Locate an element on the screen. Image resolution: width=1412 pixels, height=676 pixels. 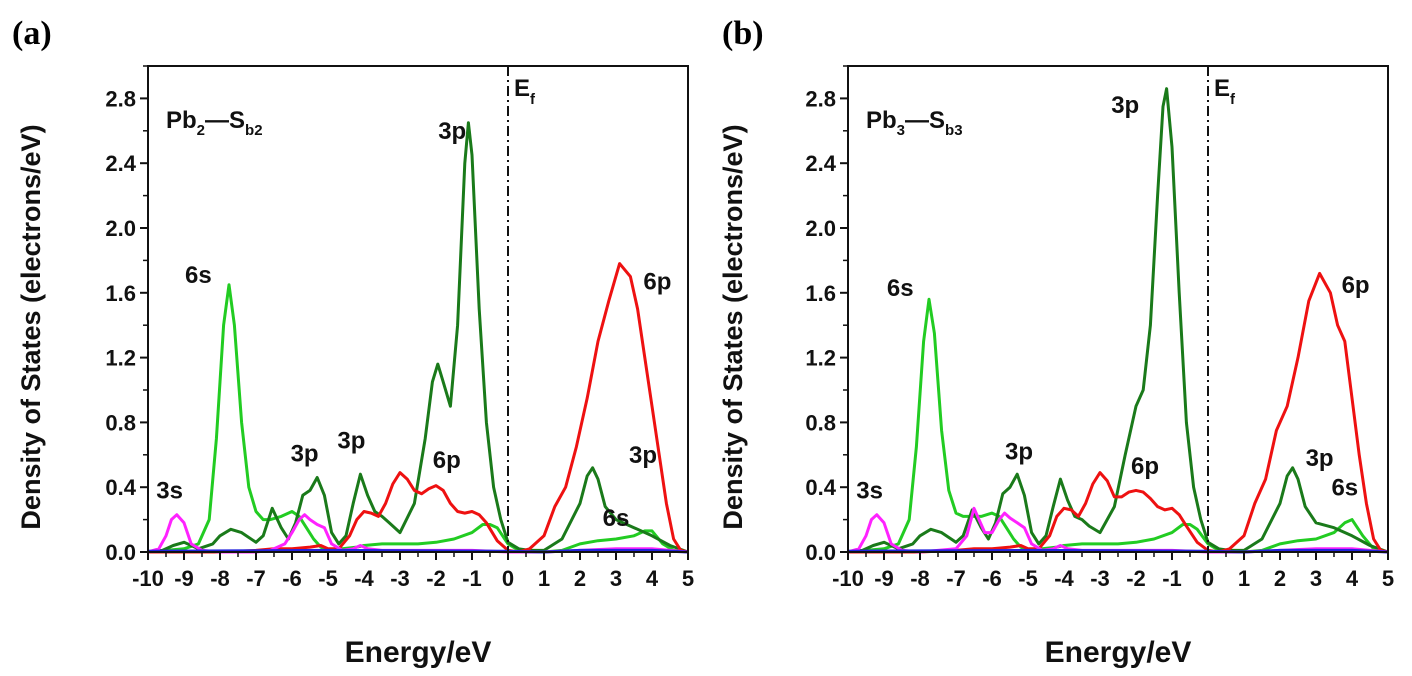
panel-label: (b) is located at coordinates (743, 33).